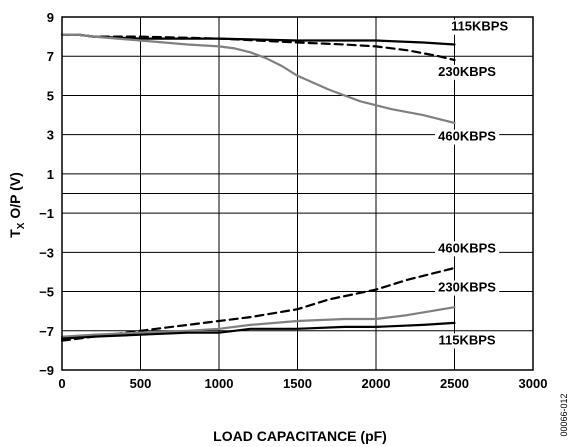  What do you see at coordinates (46, 331) in the screenshot?
I see `y-tick-label: −7` at bounding box center [46, 331].